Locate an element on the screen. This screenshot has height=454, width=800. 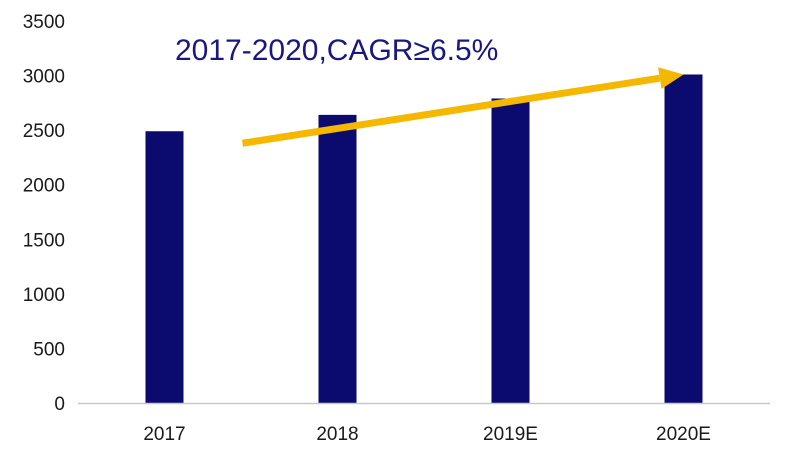
trend-arrow-shaft is located at coordinates (451, 110).